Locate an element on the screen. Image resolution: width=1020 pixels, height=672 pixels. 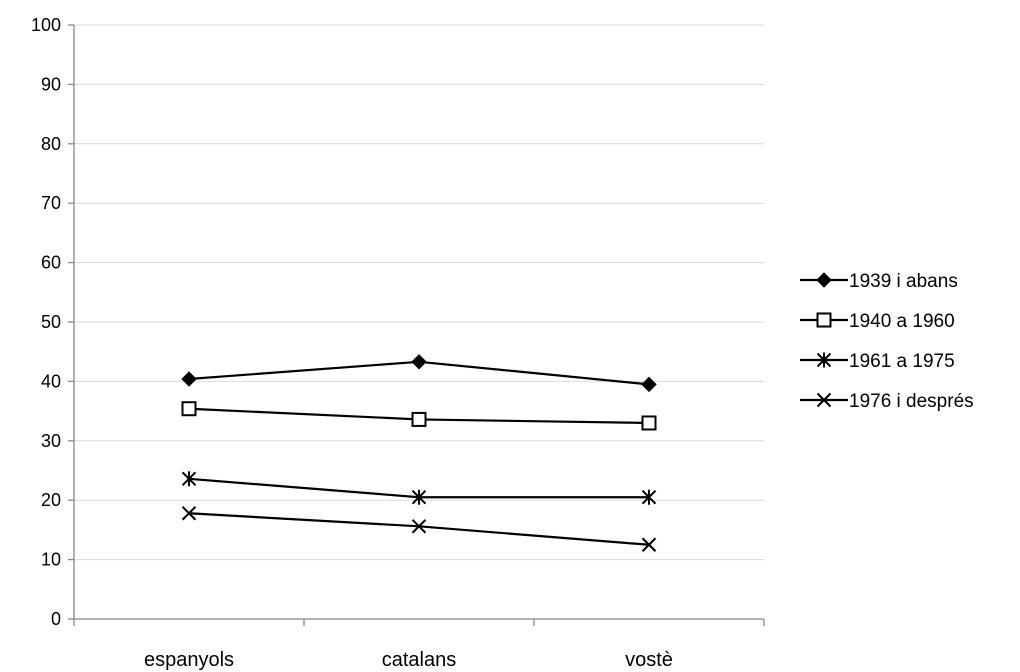
y-tick-label: 60 is located at coordinates (51, 263).